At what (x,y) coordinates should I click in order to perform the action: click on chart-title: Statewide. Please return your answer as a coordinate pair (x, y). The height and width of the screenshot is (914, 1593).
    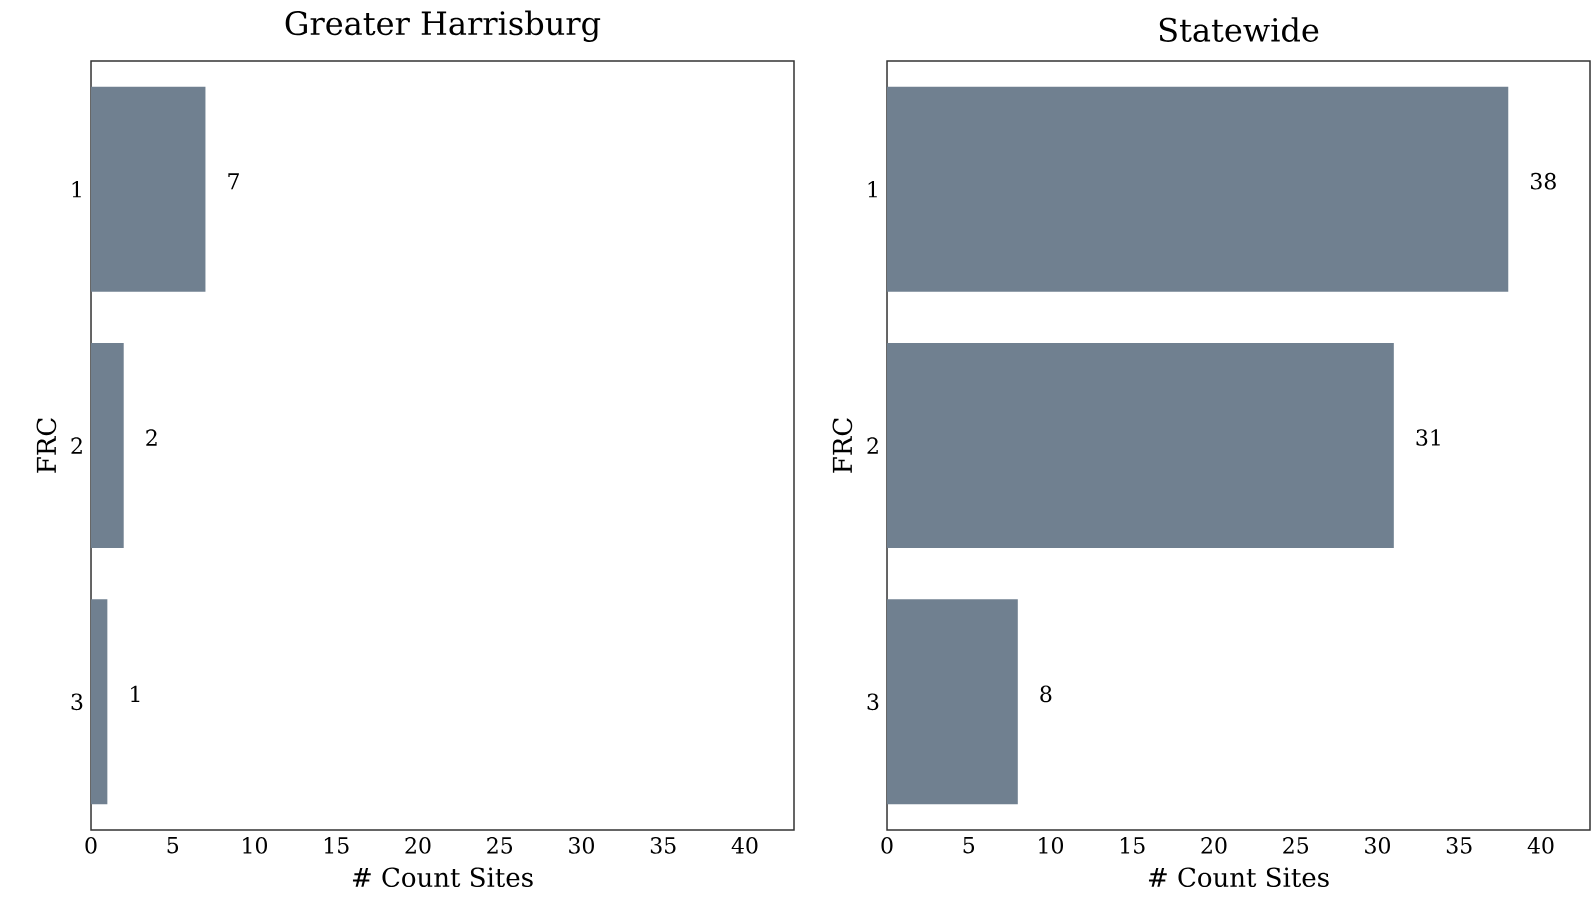
    Looking at the image, I should click on (1239, 29).